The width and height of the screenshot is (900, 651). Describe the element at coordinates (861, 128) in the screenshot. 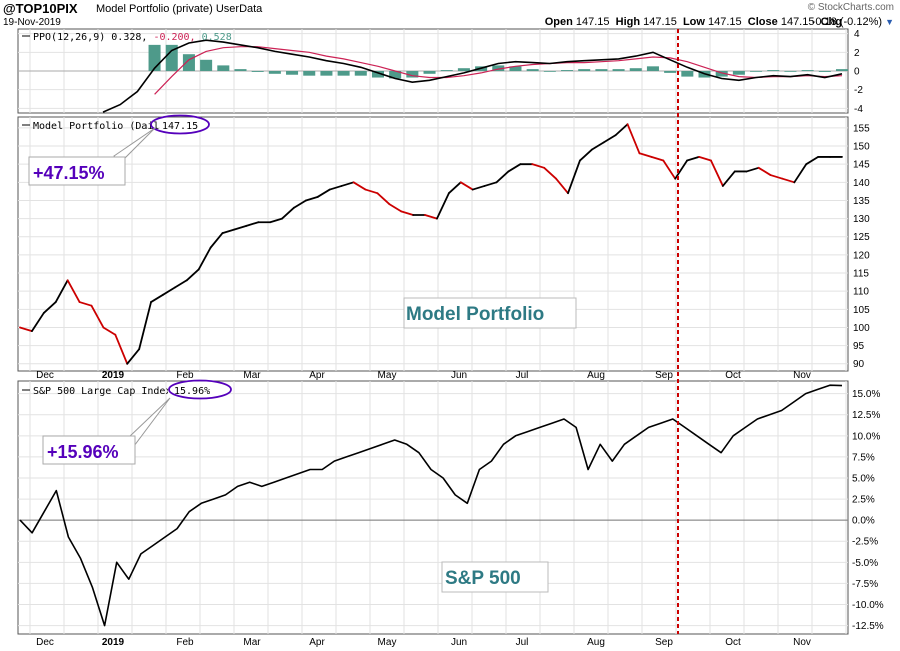

I see `main-y-tick-label: 155` at that location.